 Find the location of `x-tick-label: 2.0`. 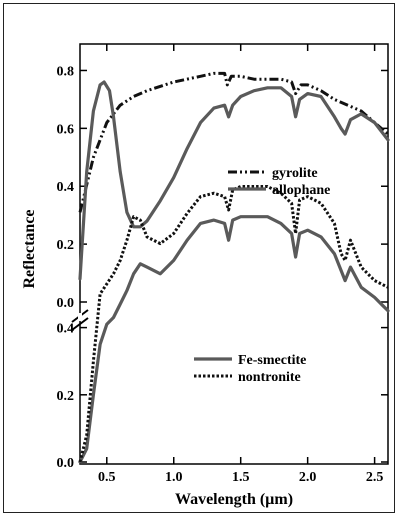

x-tick-label: 2.0 is located at coordinates (308, 477).